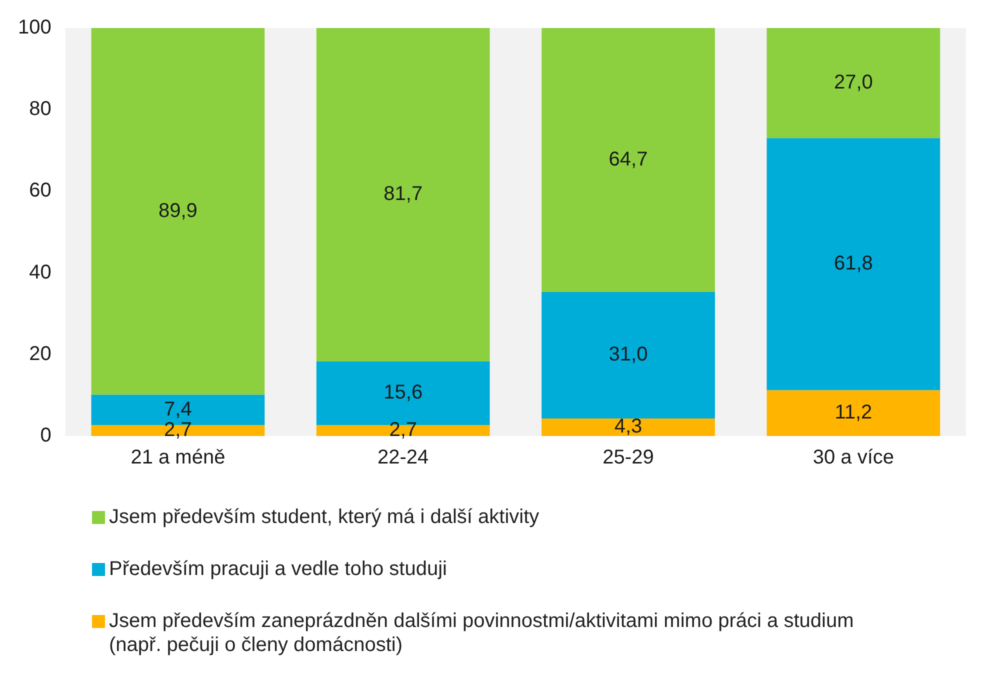 The height and width of the screenshot is (684, 982). I want to click on data-label: 27,0, so click(853, 83).